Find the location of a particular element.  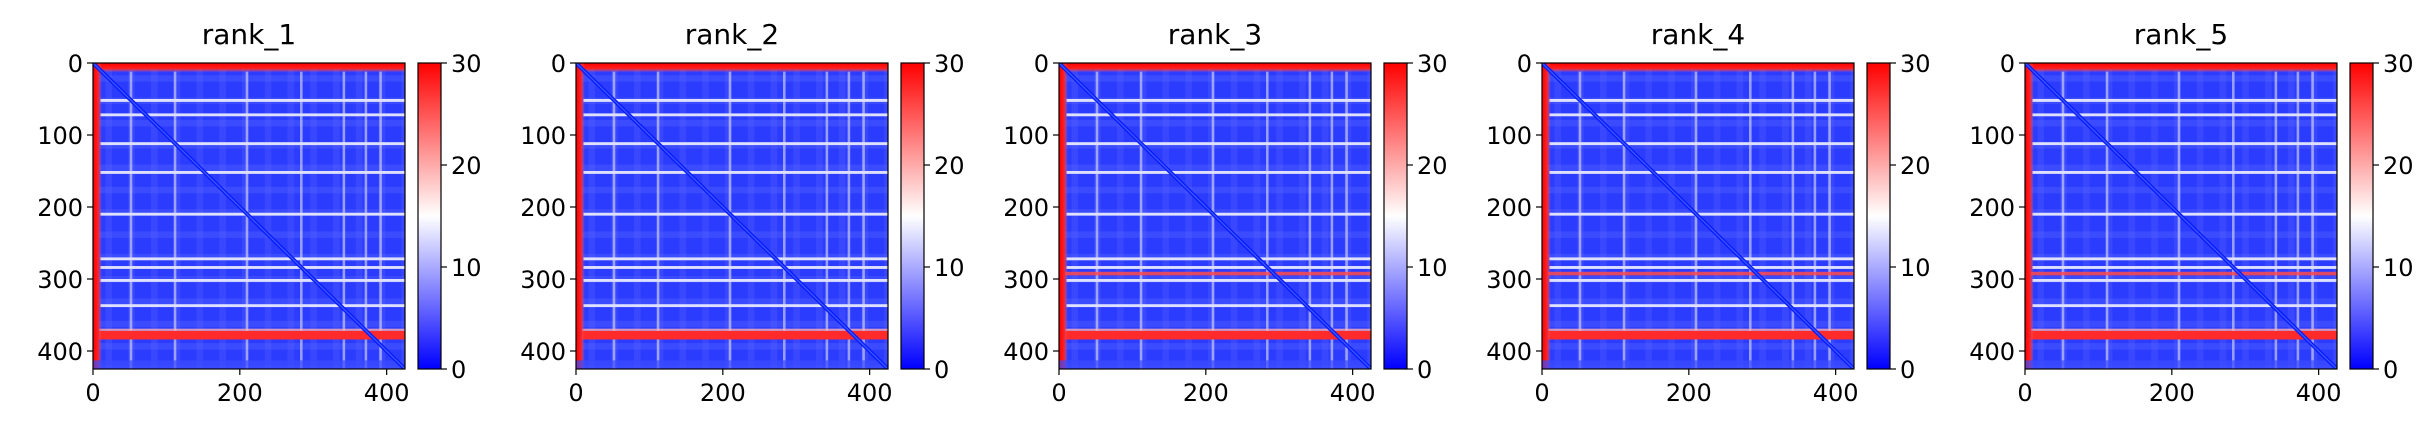

axes-frame is located at coordinates (732, 216).